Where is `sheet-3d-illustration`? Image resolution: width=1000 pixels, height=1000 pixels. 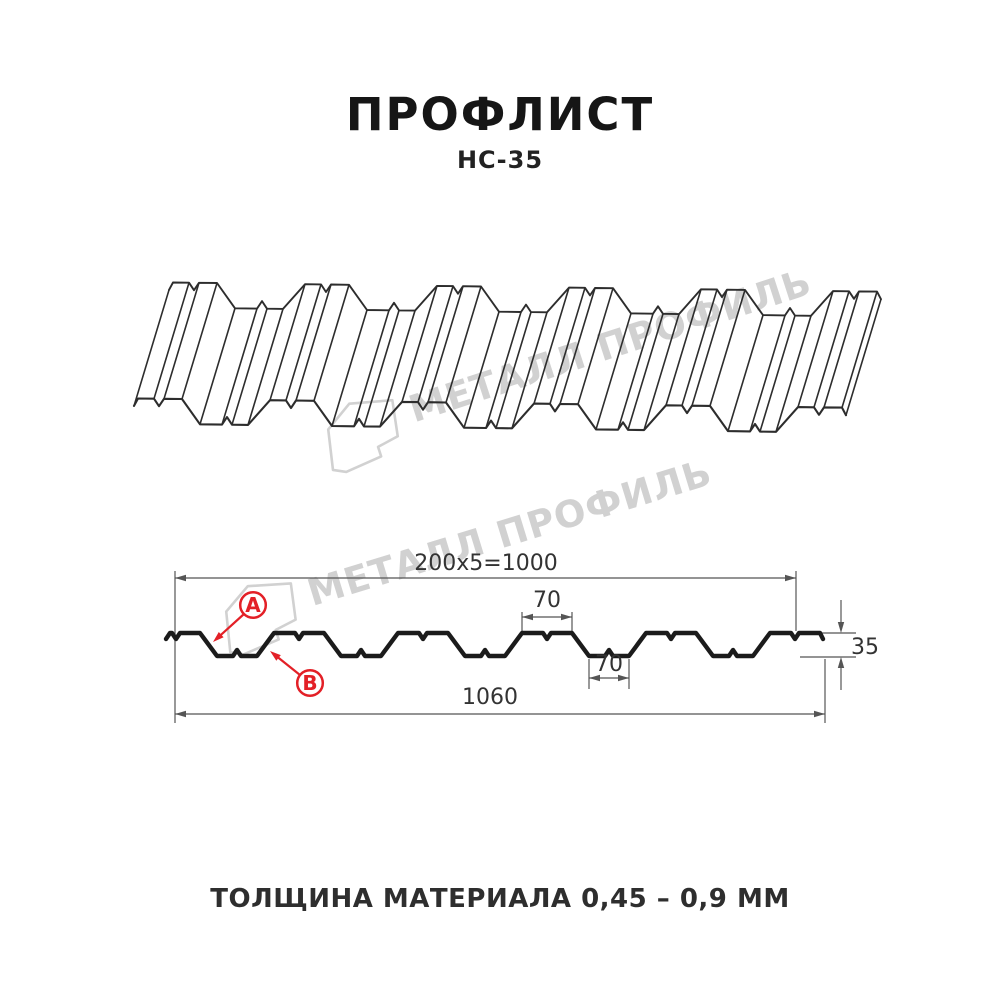 sheet-3d-illustration is located at coordinates (507, 357).